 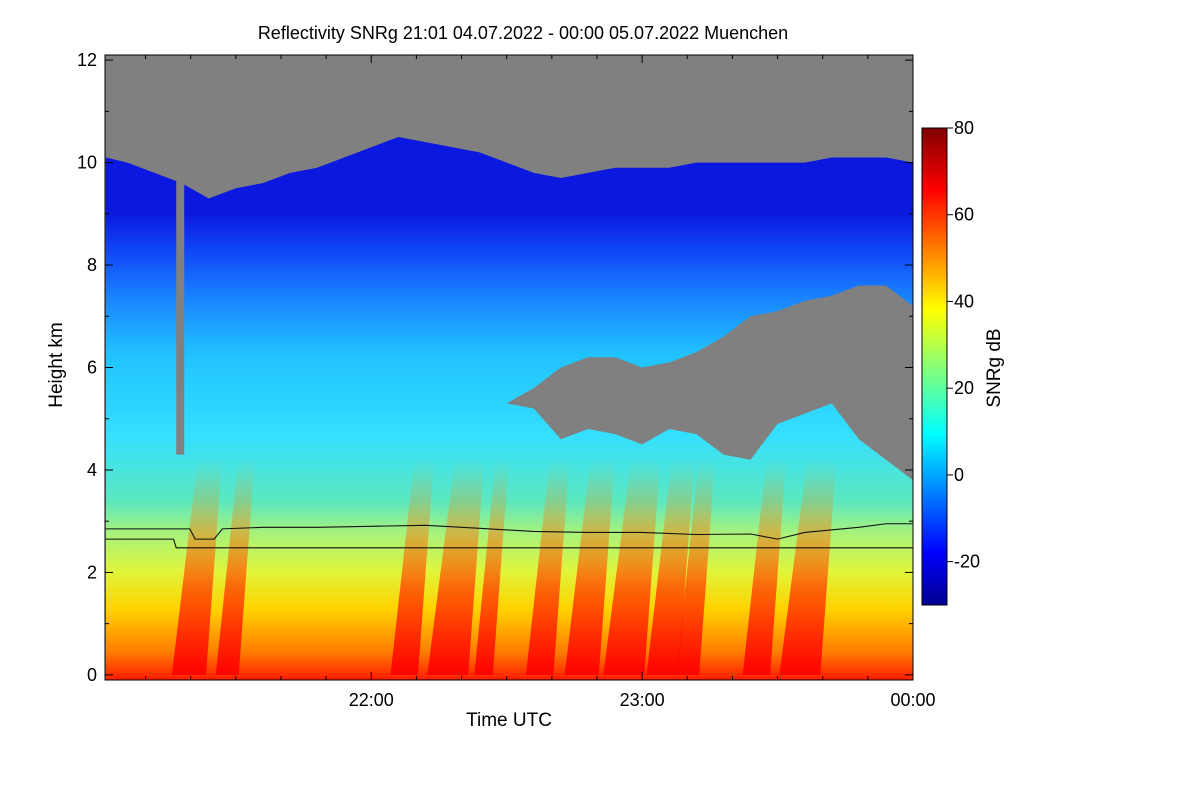 I want to click on y-axis-label: Height km, so click(x=56, y=365).